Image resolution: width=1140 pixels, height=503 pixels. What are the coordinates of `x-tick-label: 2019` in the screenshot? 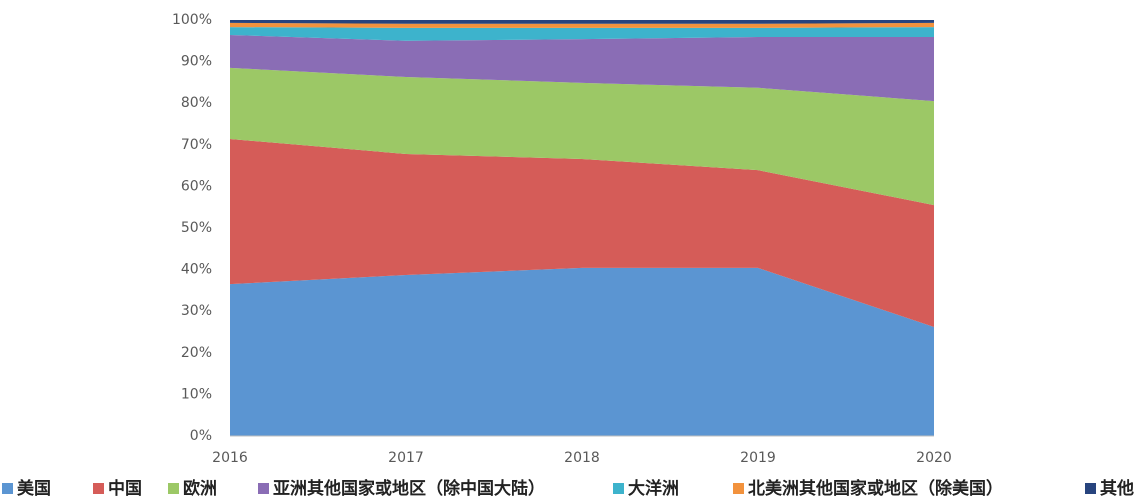 It's located at (758, 458).